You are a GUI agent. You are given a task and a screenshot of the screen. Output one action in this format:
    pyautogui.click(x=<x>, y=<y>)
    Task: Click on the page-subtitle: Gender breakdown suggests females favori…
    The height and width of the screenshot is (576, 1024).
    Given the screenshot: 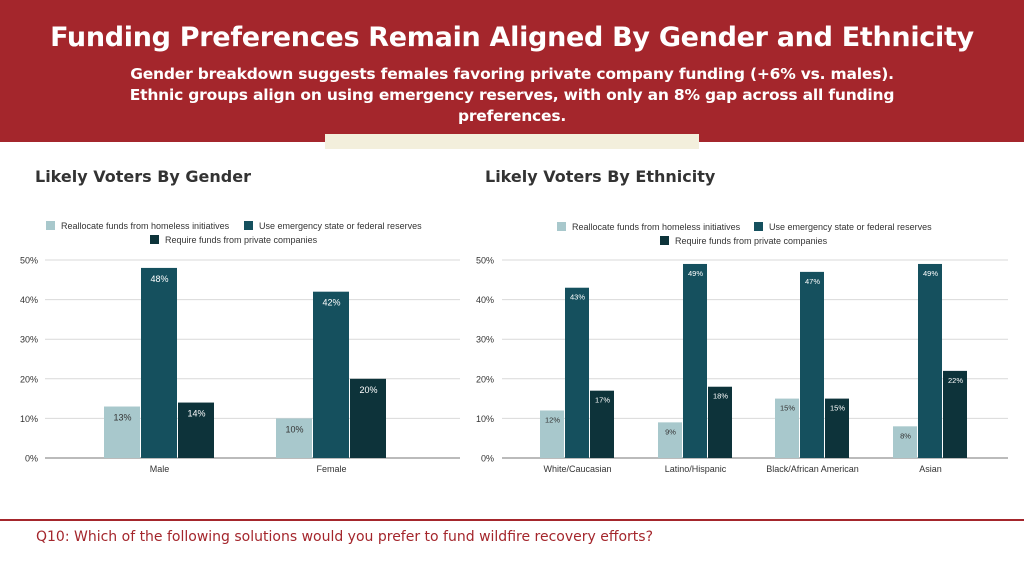 What is the action you would take?
    pyautogui.click(x=512, y=95)
    